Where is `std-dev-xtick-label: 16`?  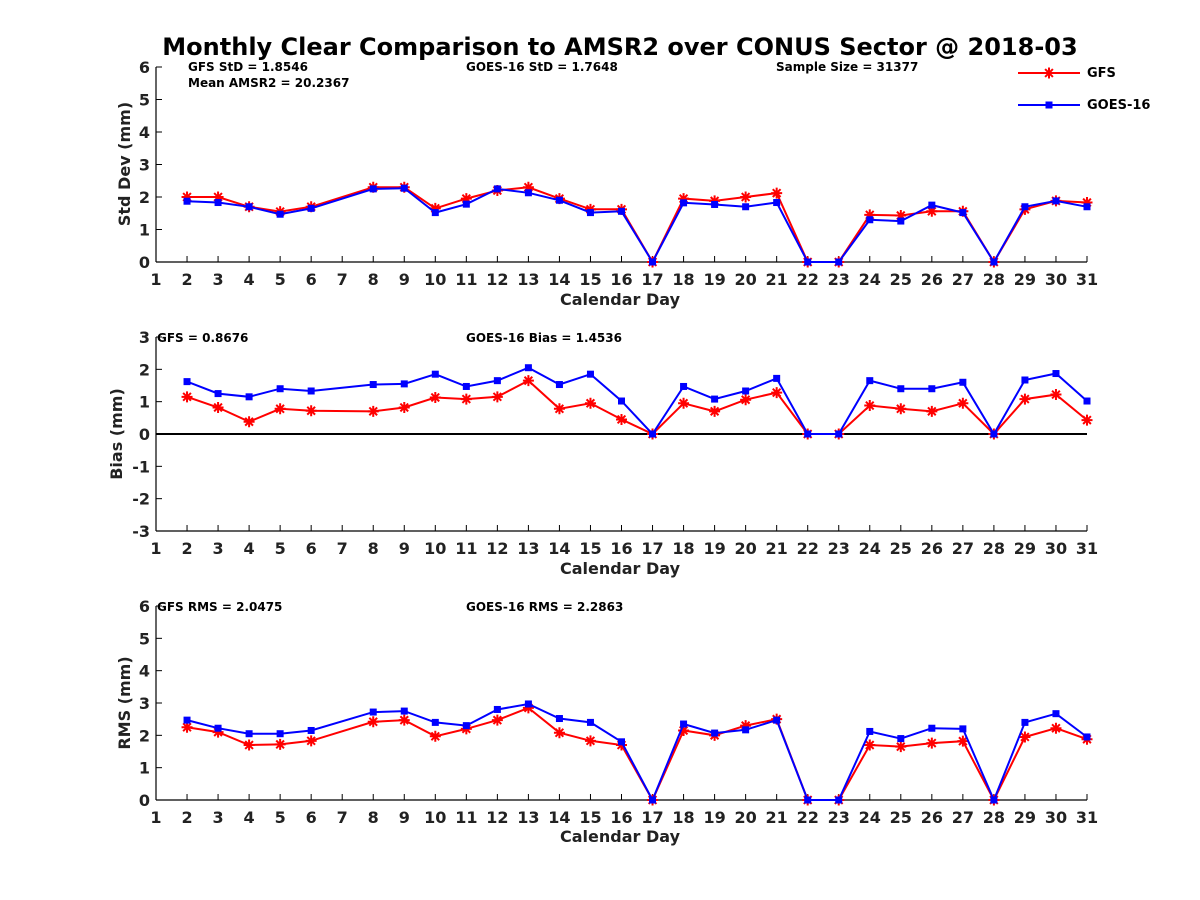 std-dev-xtick-label: 16 is located at coordinates (621, 279).